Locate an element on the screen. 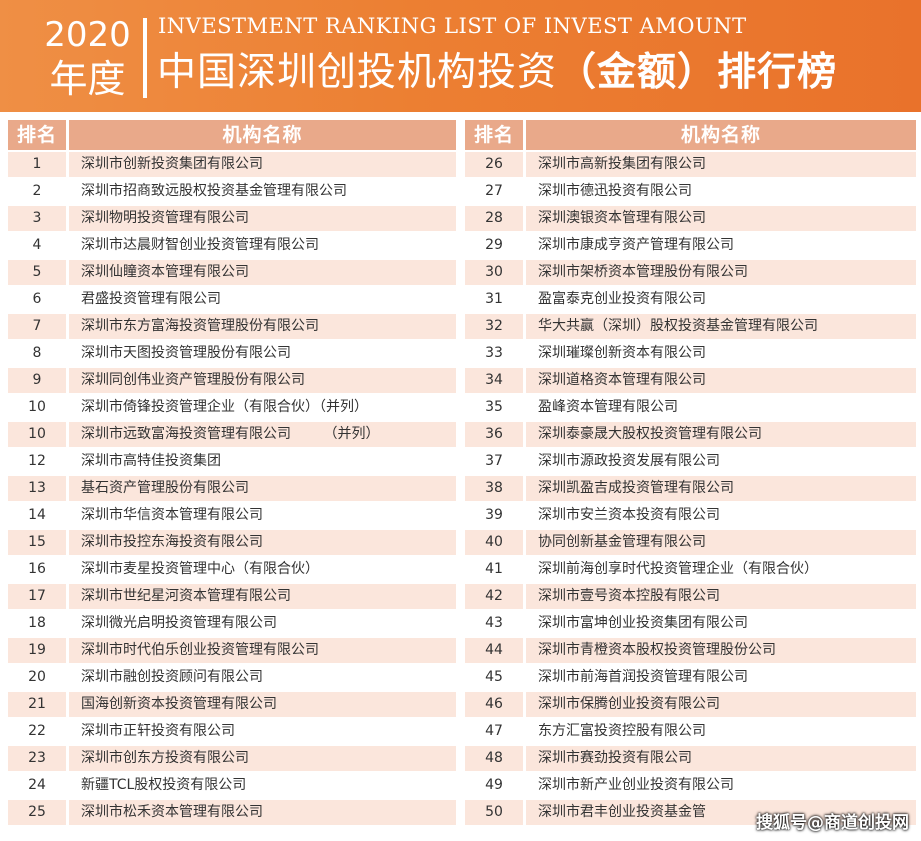 This screenshot has width=921, height=841. institution-name-cell: 国海创新资本投资管理有限公司 is located at coordinates (262, 704).